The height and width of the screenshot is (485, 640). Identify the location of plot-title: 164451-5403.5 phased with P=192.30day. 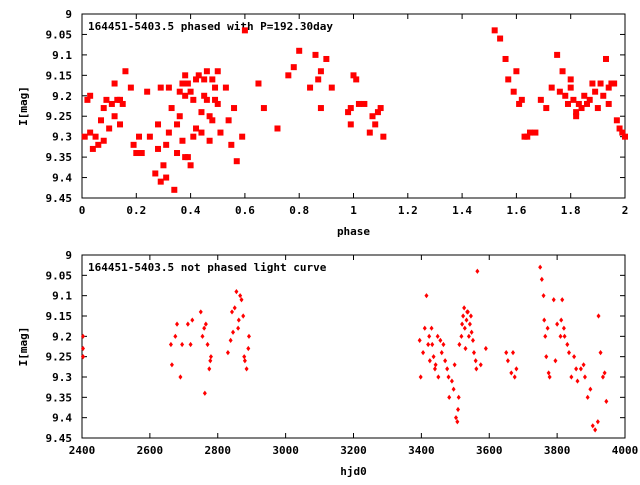
(210, 26).